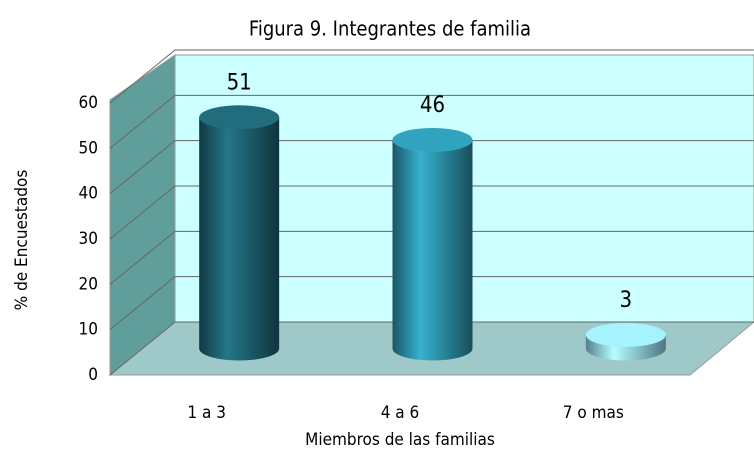  I want to click on chart-title: Figura 9. Integrantes de familia, so click(390, 29).